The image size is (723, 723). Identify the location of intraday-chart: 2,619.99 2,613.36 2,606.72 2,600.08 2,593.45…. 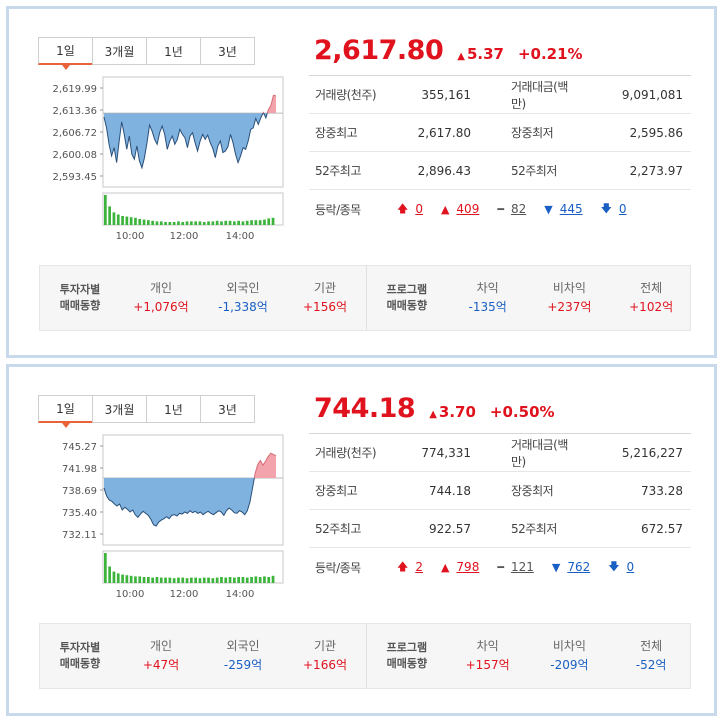
(160, 160).